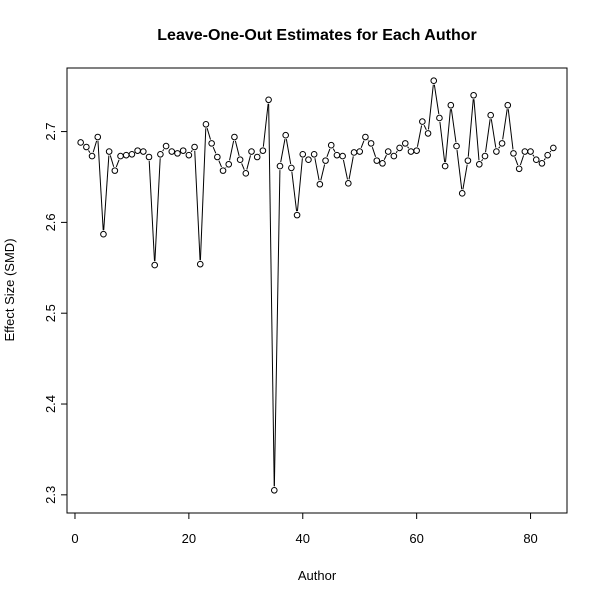 The height and width of the screenshot is (598, 602). I want to click on x-tick-label: 80, so click(530, 538).